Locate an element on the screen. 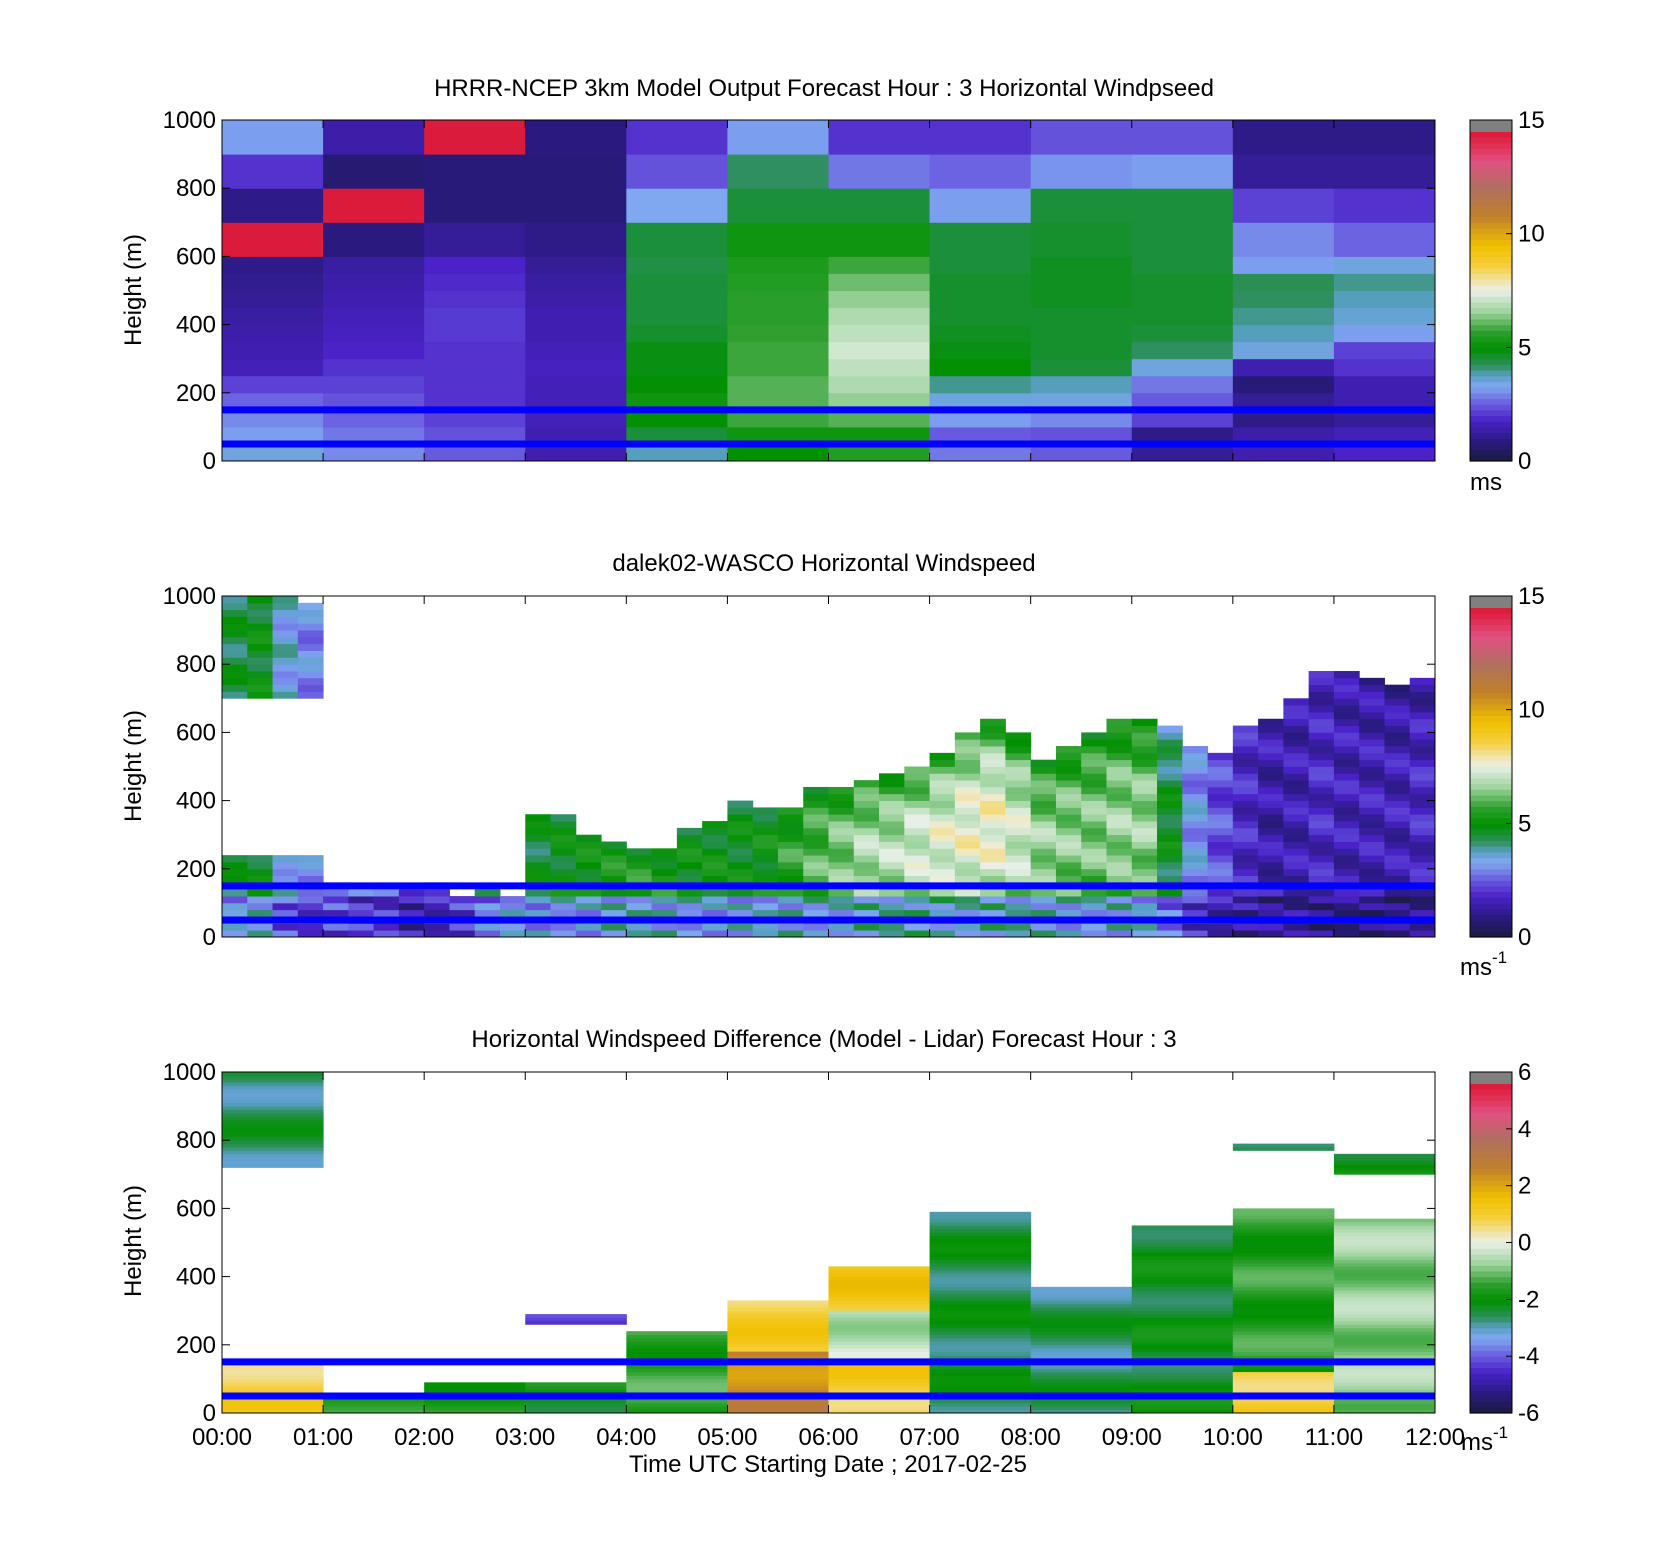 Image resolution: width=1680 pixels, height=1561 pixels. colorbar-tick-label: -2 is located at coordinates (1528, 1299).